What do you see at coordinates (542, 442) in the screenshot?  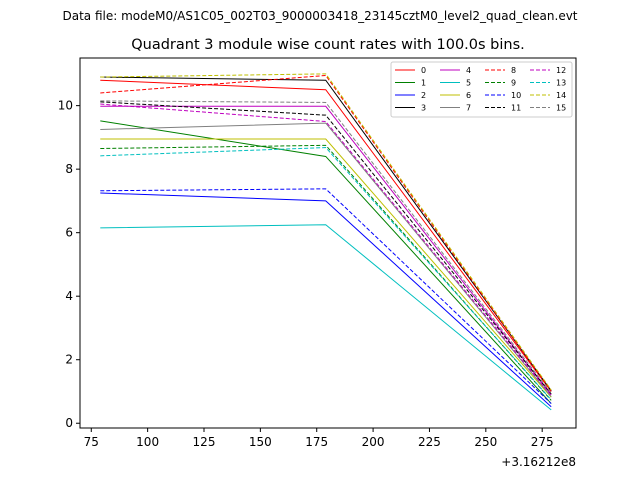 I see `x-tick-label: 275` at bounding box center [542, 442].